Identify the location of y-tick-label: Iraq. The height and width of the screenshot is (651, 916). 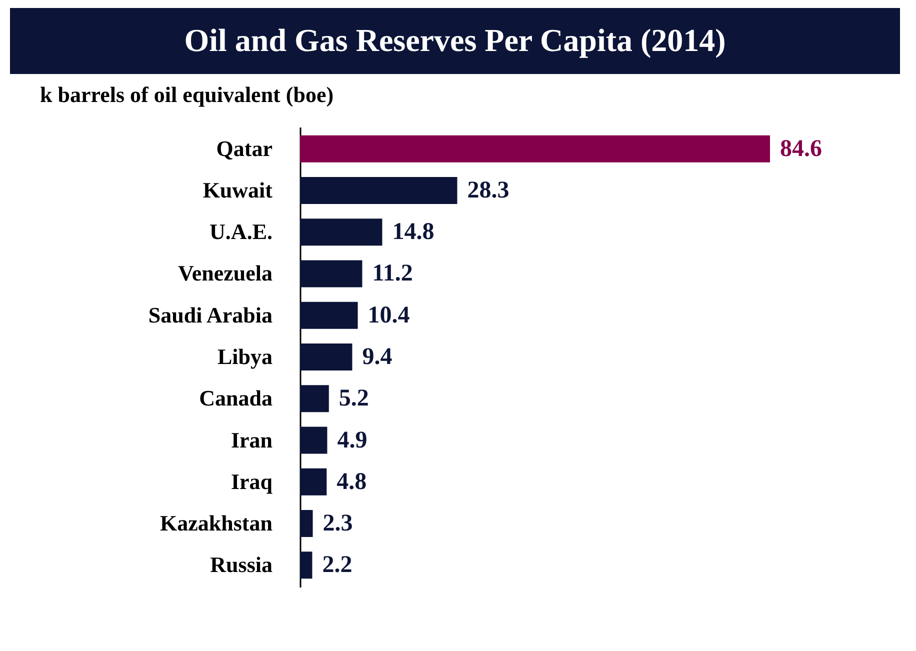
(252, 481).